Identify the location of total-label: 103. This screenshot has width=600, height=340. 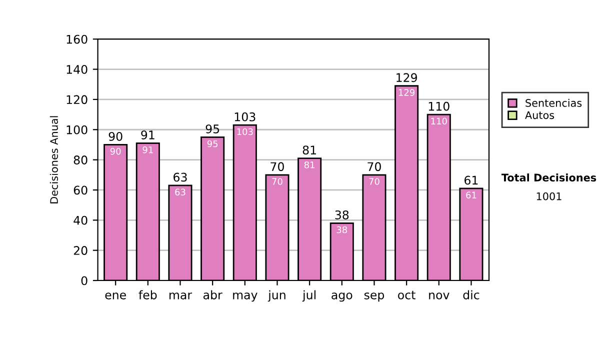
(245, 117).